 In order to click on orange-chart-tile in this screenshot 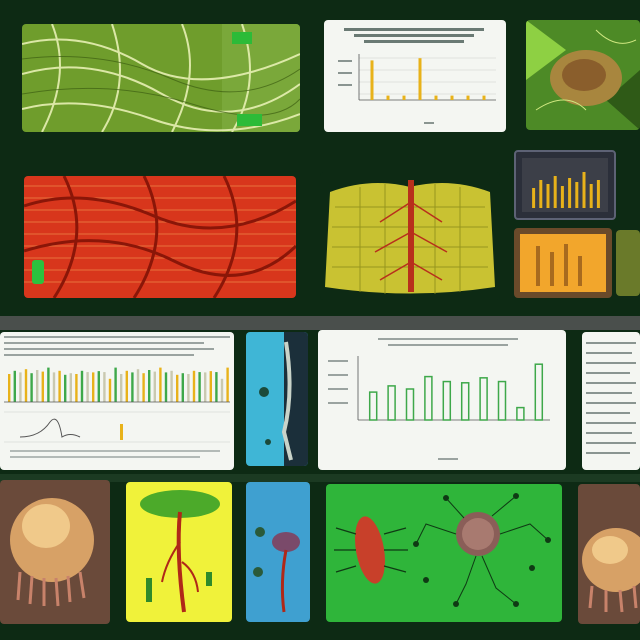, I will do `click(563, 263)`.